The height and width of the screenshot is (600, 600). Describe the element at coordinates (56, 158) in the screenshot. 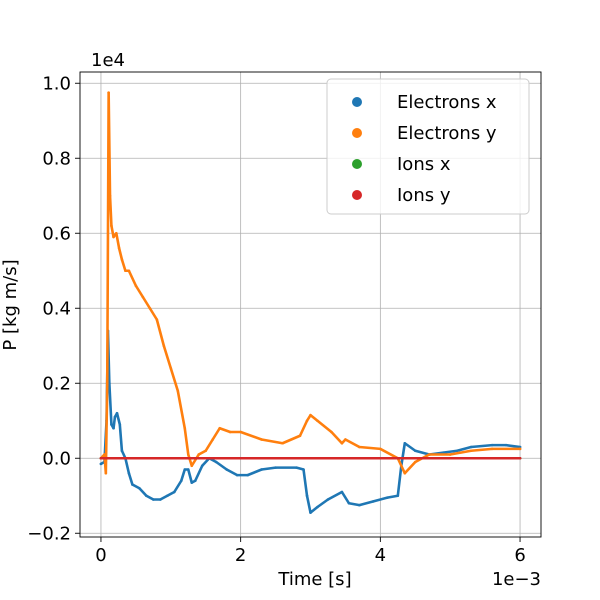

I see `y-tick-label: 0.8` at that location.